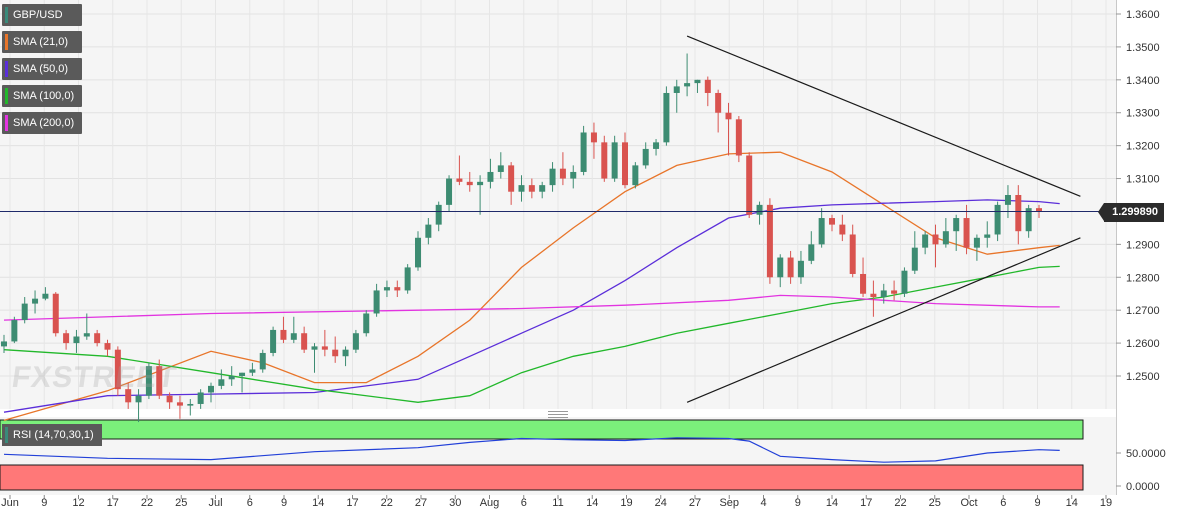 The height and width of the screenshot is (513, 1194). I want to click on legend-gbpusd: GBP/USD, so click(42, 15).